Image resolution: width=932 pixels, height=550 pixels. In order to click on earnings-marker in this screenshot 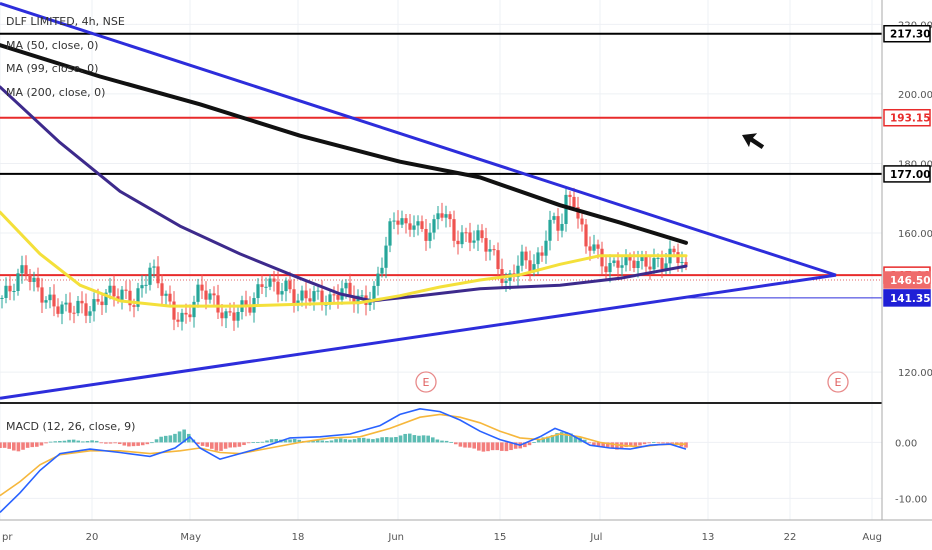, I will do `click(838, 382)`.